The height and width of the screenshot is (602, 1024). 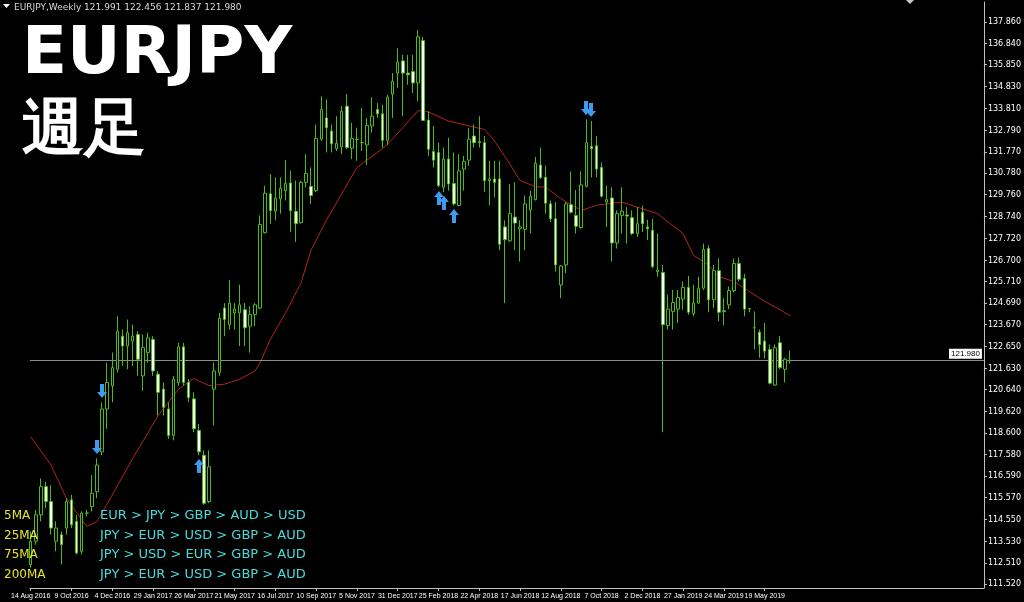 I want to click on y-tick-label: 130.780, so click(x=1004, y=173).